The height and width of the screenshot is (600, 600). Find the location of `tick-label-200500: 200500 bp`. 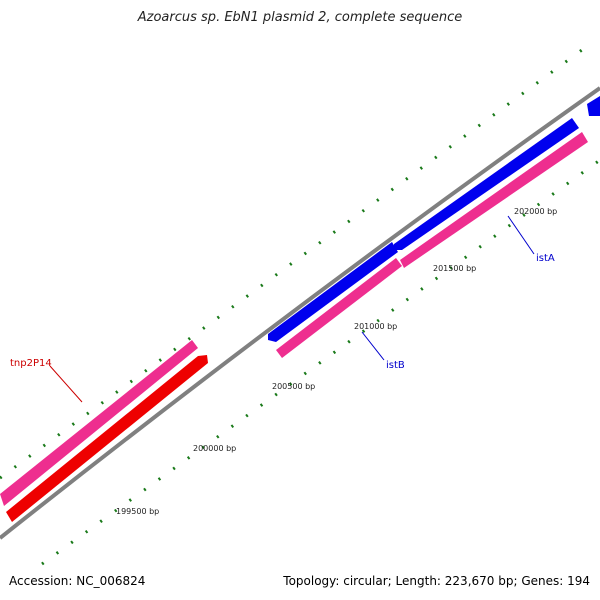

tick-label-200500: 200500 bp is located at coordinates (293, 386).